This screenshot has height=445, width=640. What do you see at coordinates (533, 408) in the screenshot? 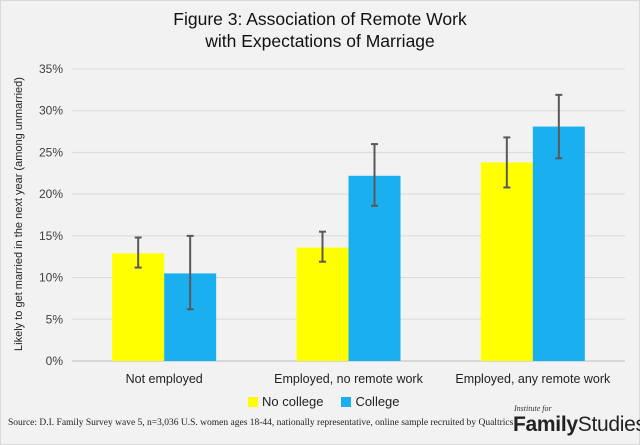
I see `logo-institute-text: Institute for` at bounding box center [533, 408].